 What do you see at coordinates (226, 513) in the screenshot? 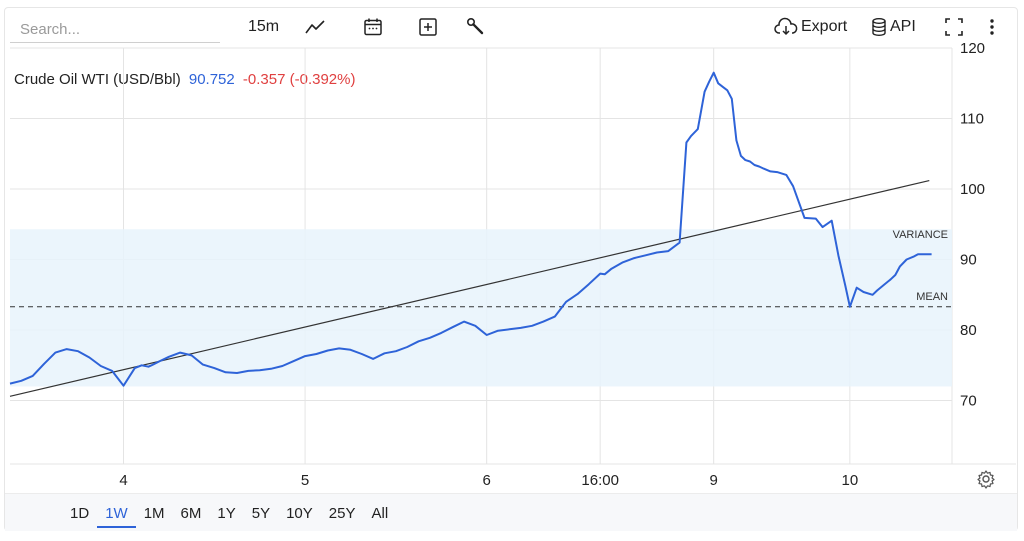
I see `range-button-1y: 1Y` at bounding box center [226, 513].